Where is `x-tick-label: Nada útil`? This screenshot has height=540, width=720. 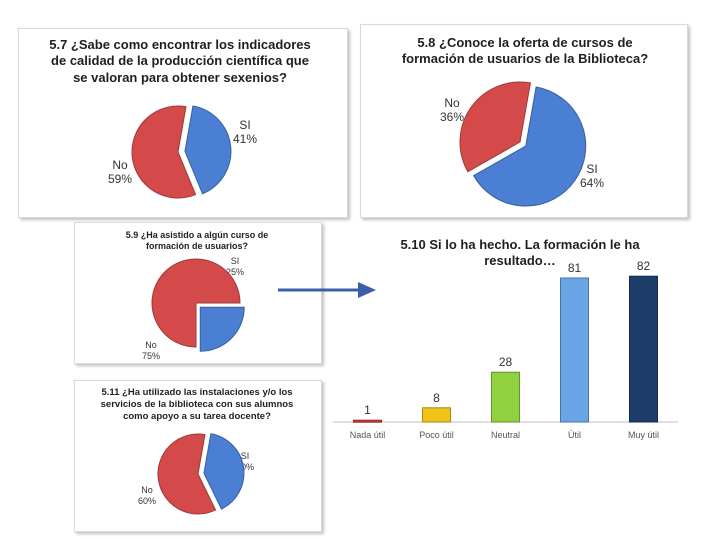
x-tick-label: Nada útil is located at coordinates (368, 435).